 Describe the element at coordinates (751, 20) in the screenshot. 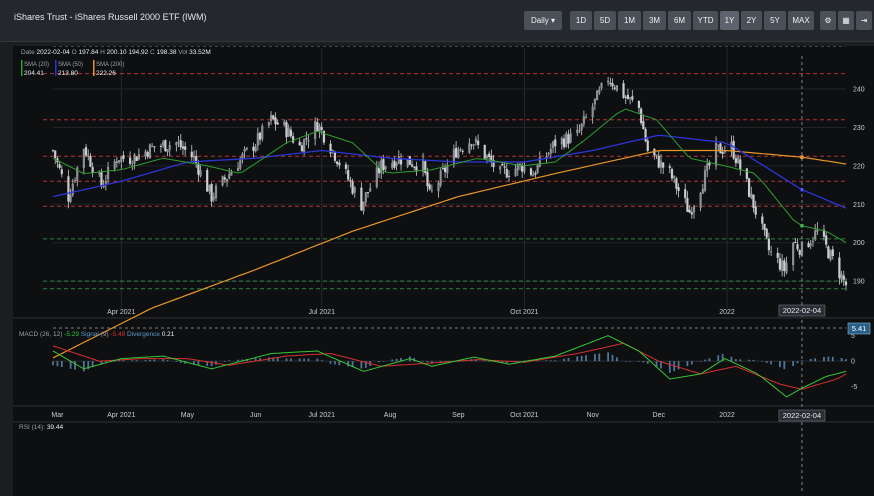

I see `range-button-2y: 2Y` at that location.